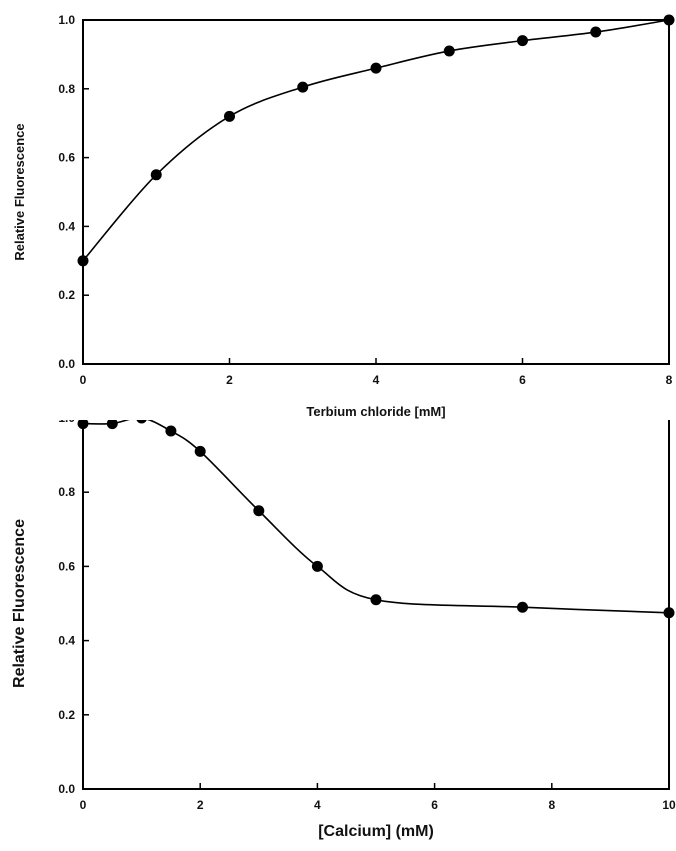  I want to click on terbium-y-tick-label: 0.0, so click(66, 364).